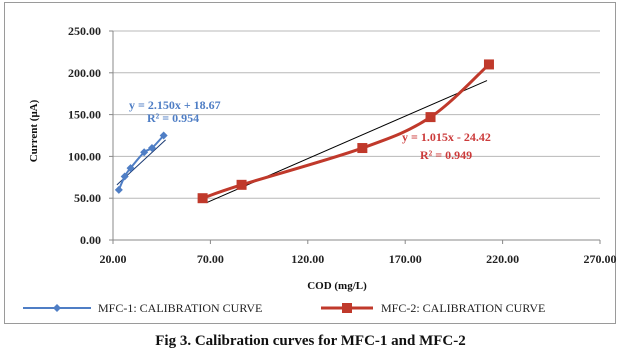  I want to click on legend-marker-mfc1, so click(57, 308).